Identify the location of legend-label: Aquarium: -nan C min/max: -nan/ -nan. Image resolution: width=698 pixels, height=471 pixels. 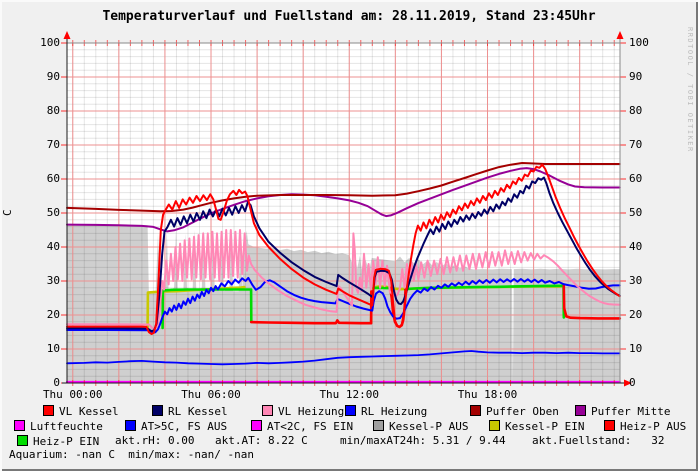
(132, 454).